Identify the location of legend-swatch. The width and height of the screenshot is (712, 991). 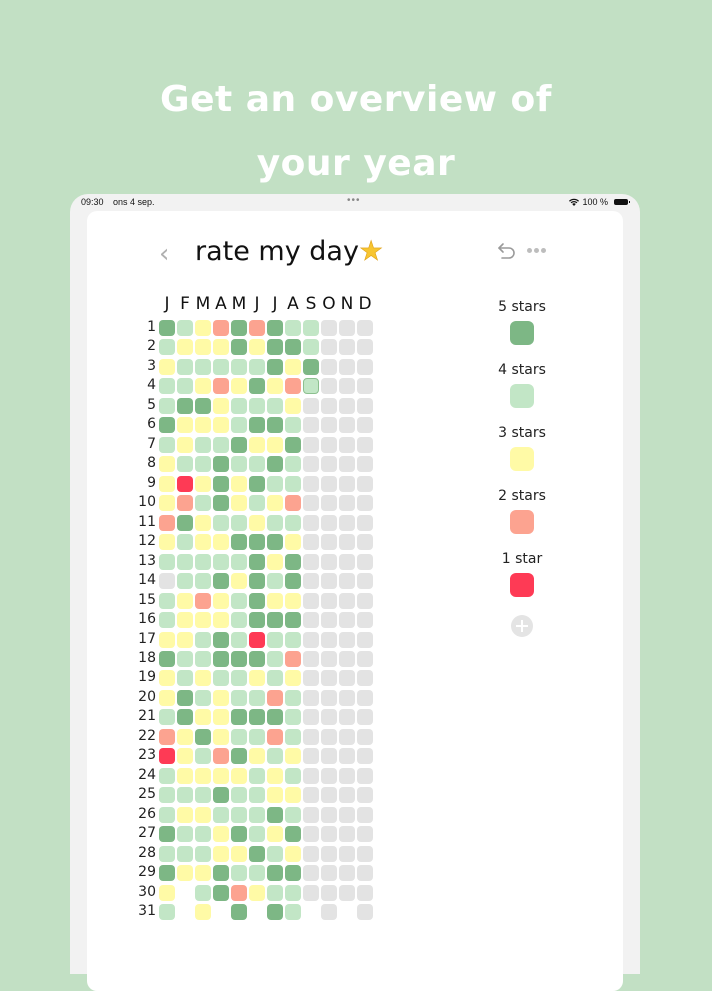
(522, 333).